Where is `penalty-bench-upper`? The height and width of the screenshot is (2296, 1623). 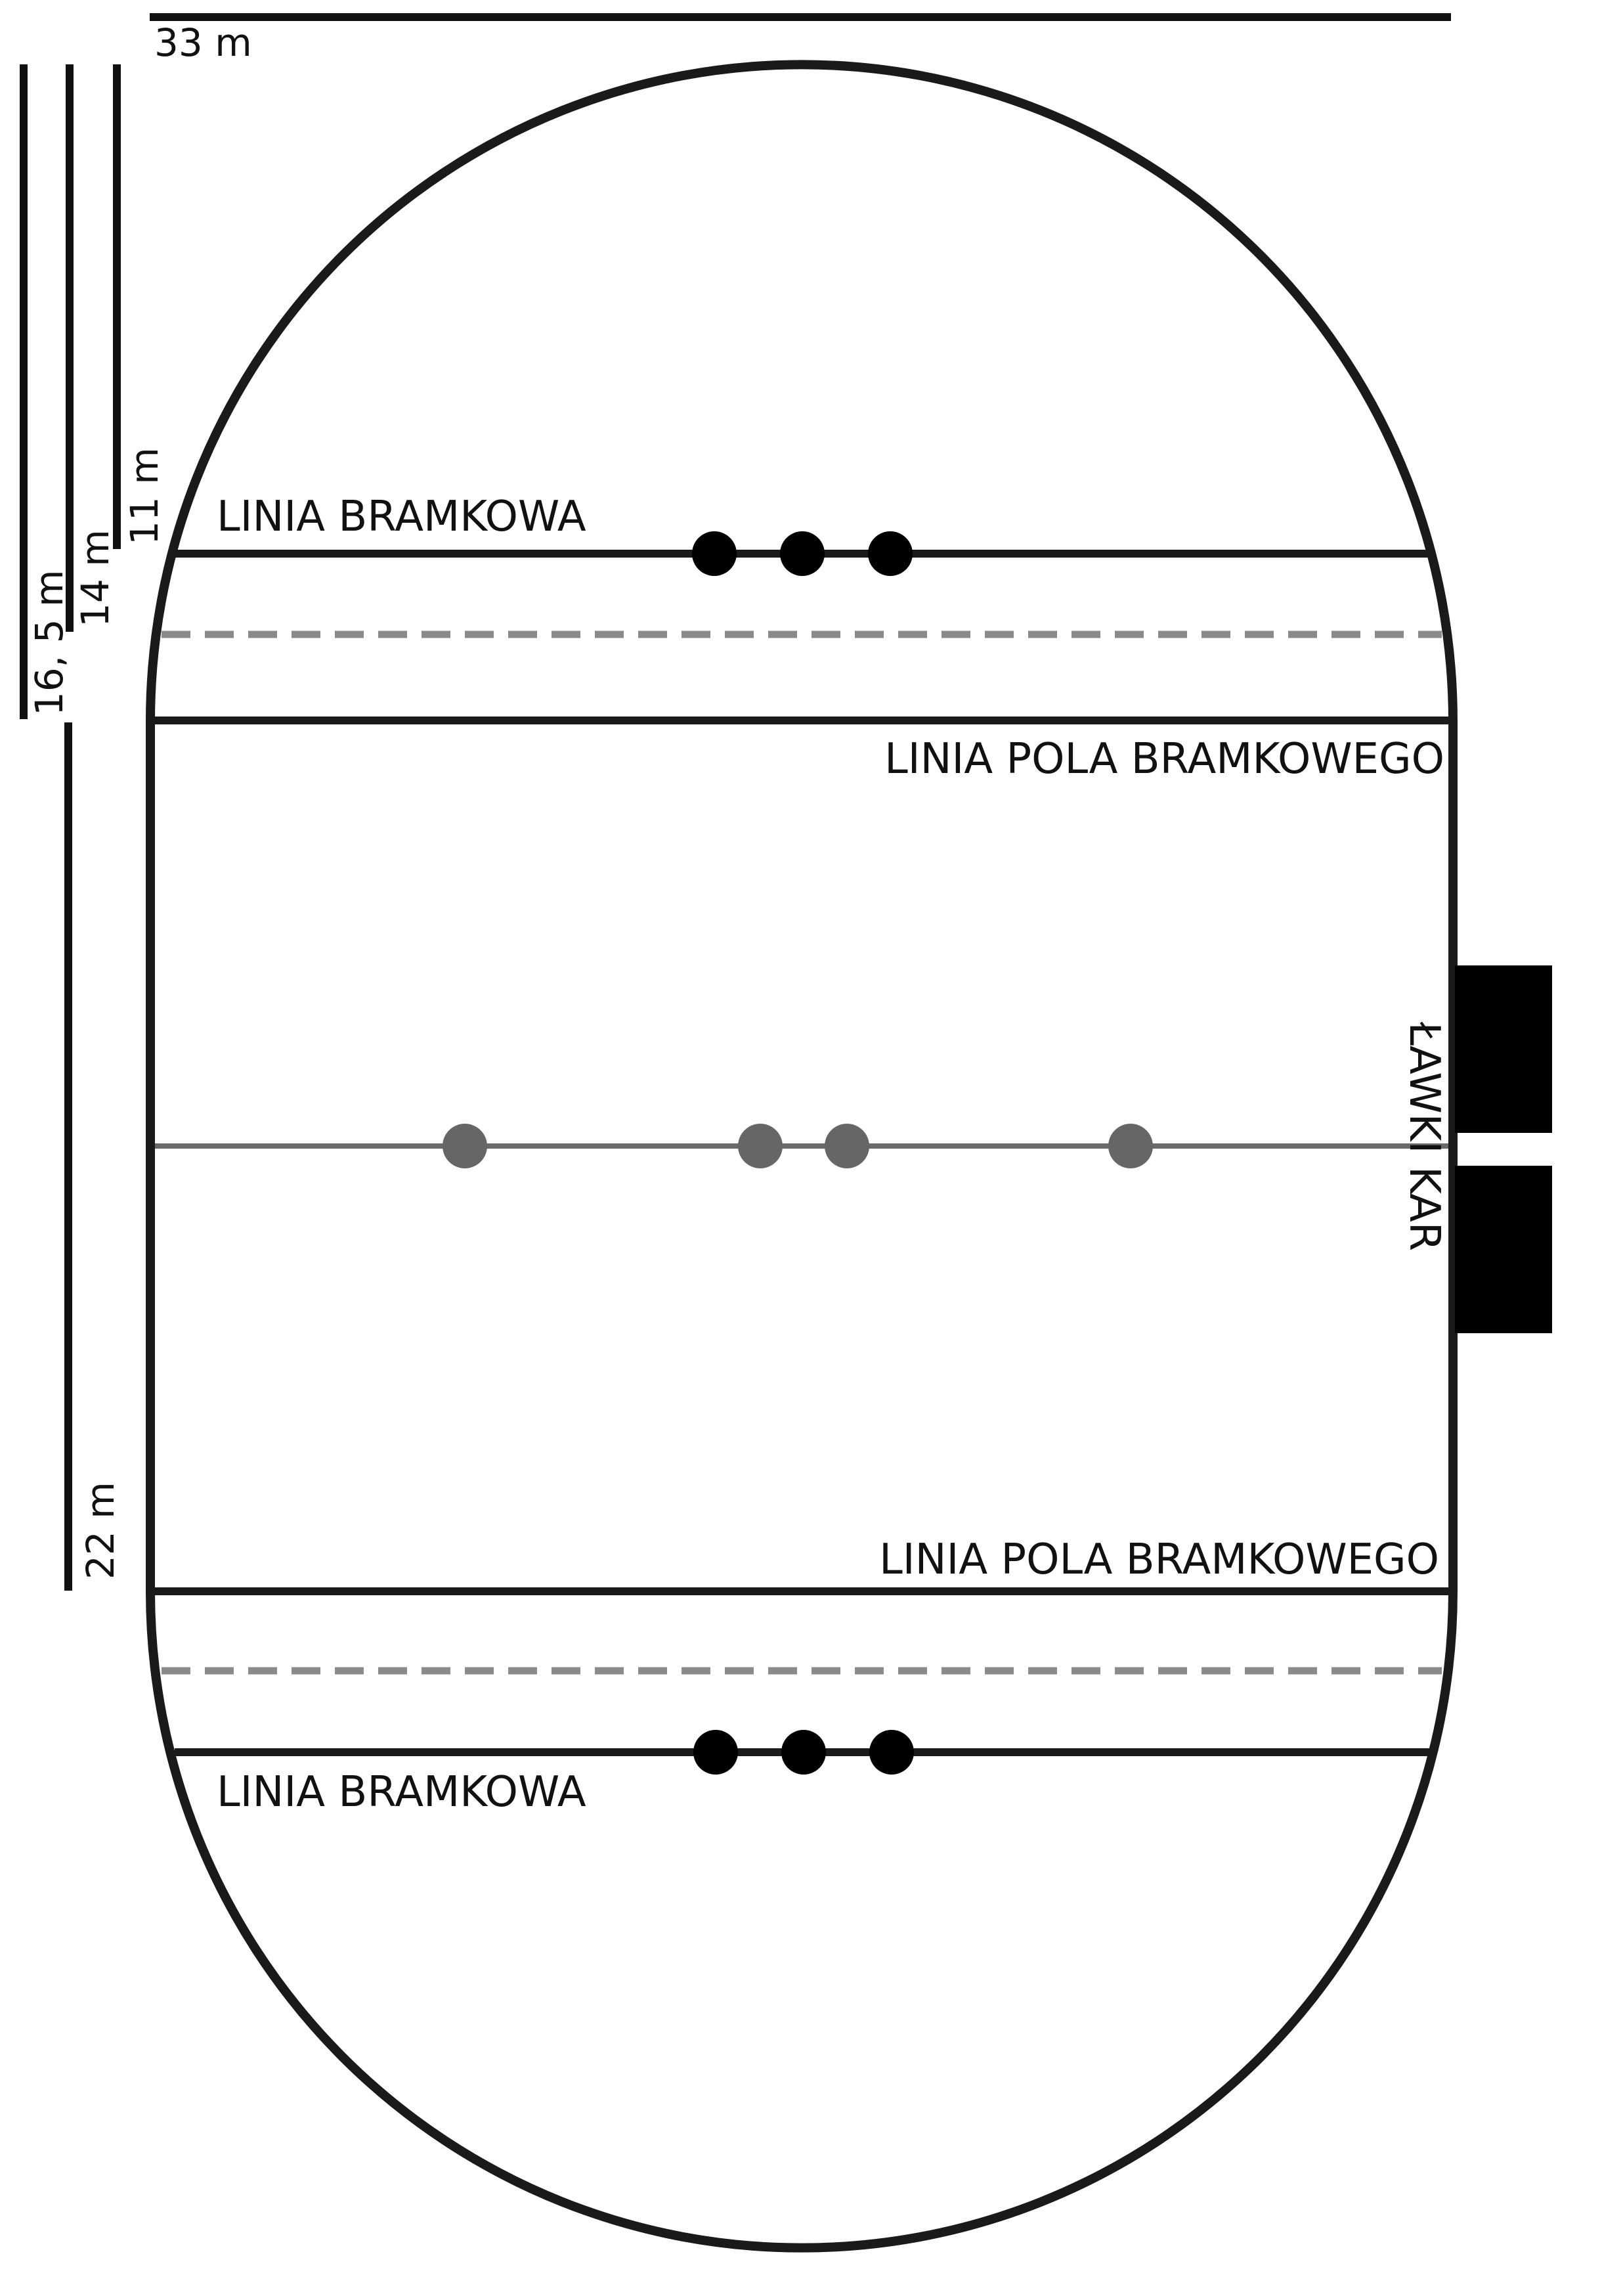 penalty-bench-upper is located at coordinates (1503, 1049).